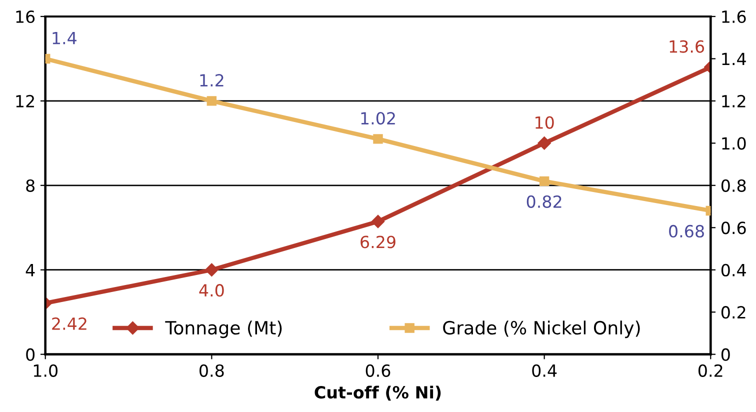  I want to click on x-tick-label: 0.6, so click(378, 370).